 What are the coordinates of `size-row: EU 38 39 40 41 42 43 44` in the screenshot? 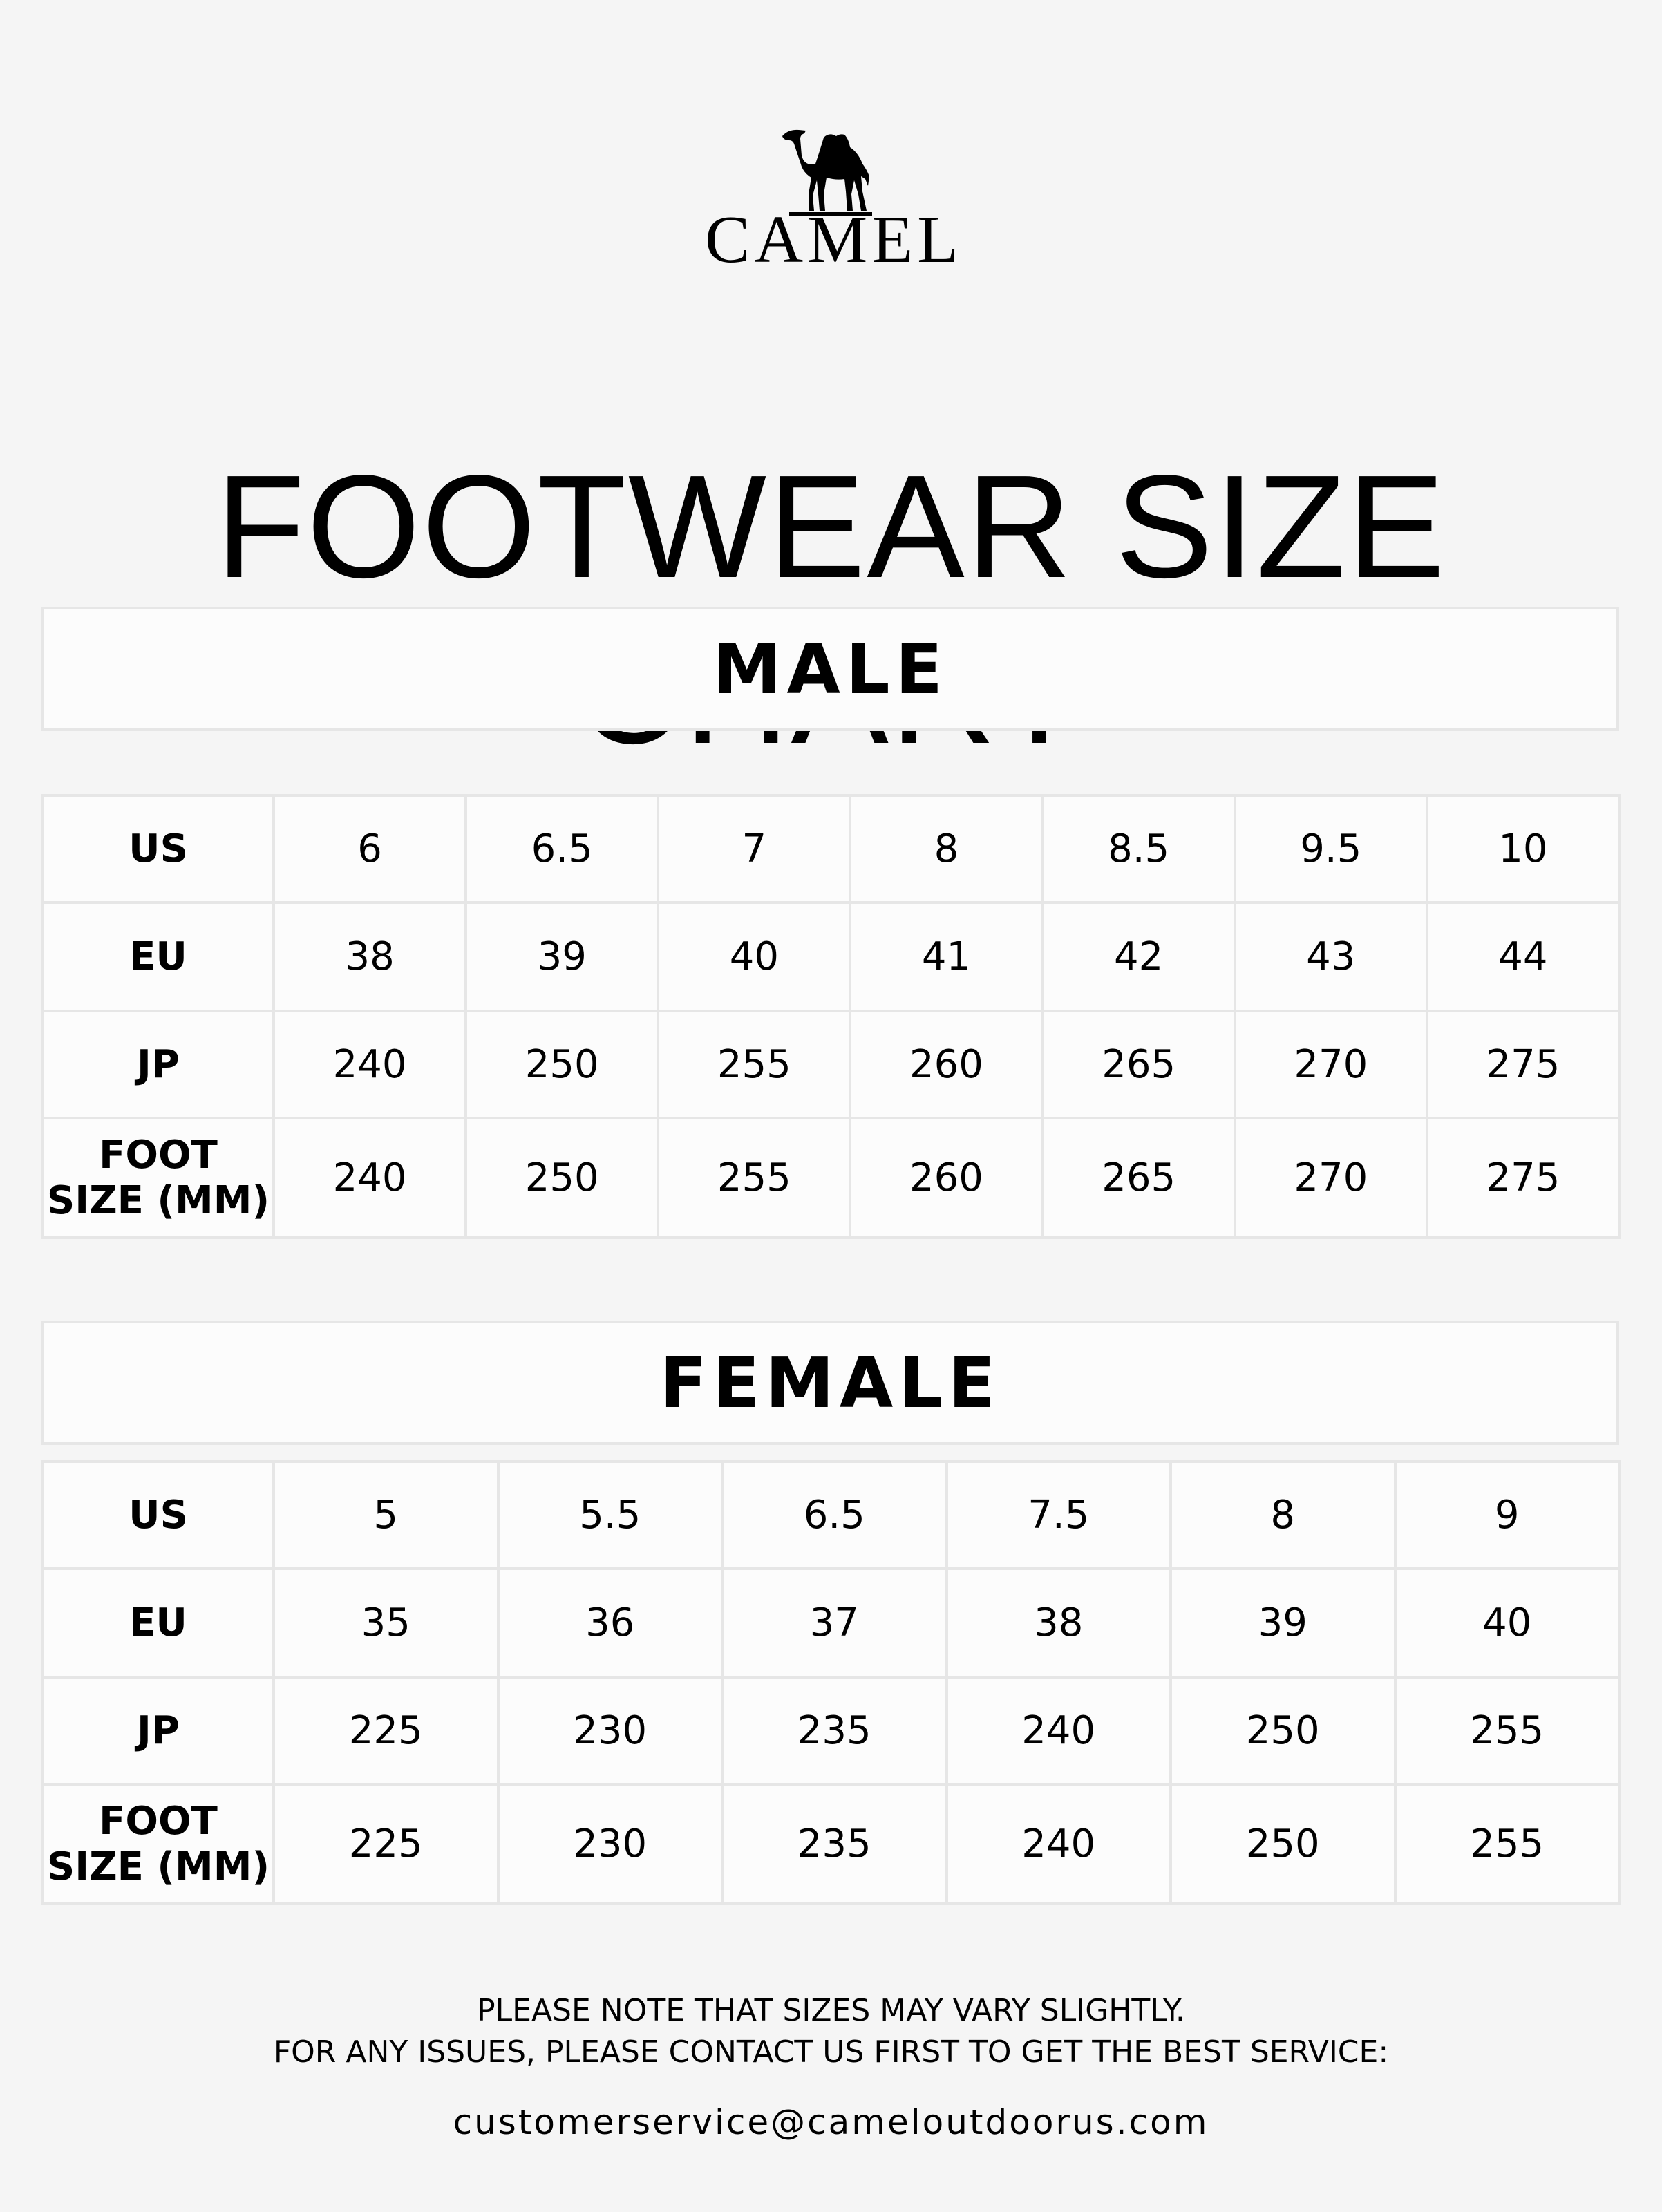 It's located at (831, 956).